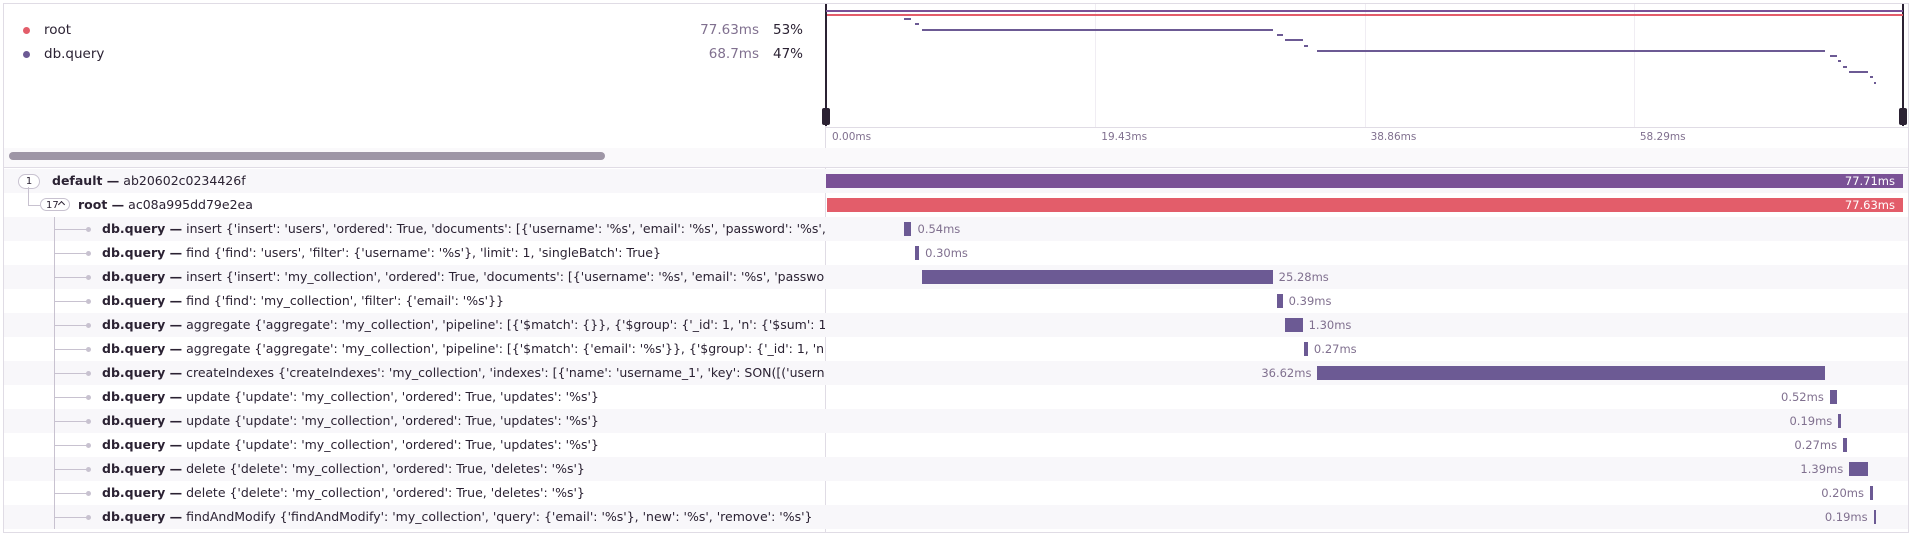  Describe the element at coordinates (190, 204) in the screenshot. I see `span-description: ac08a995dd79e2ea` at that location.